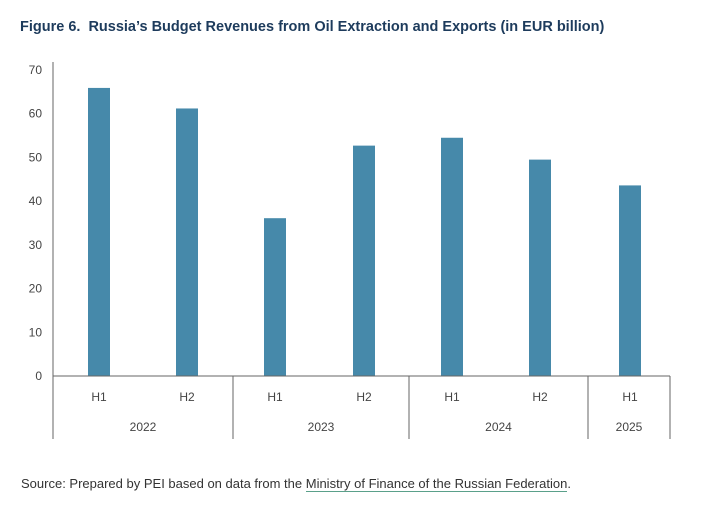  What do you see at coordinates (498, 427) in the screenshot?
I see `group-label: 2024` at bounding box center [498, 427].